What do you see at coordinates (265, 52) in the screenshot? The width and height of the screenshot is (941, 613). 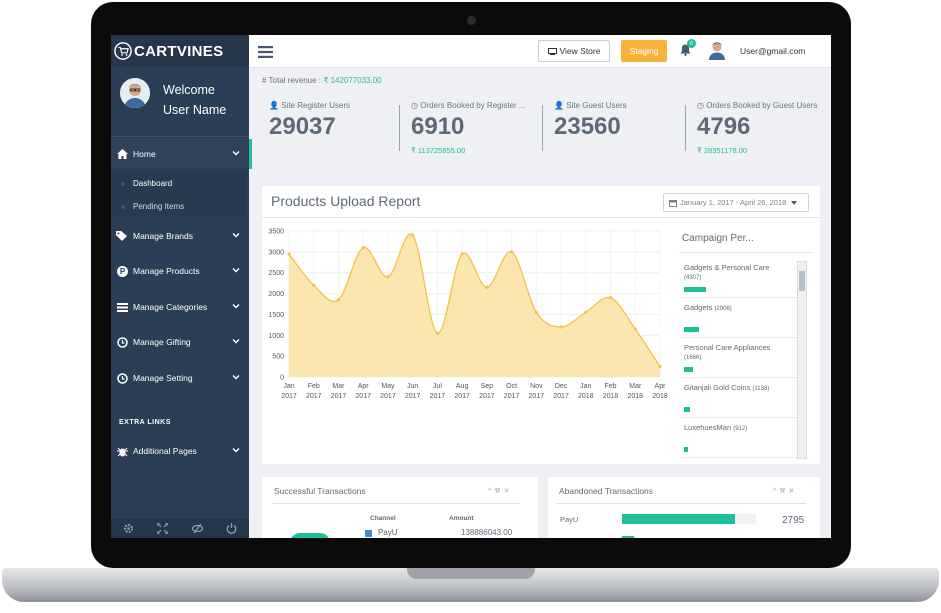 I see `hamburger-menu-icon` at bounding box center [265, 52].